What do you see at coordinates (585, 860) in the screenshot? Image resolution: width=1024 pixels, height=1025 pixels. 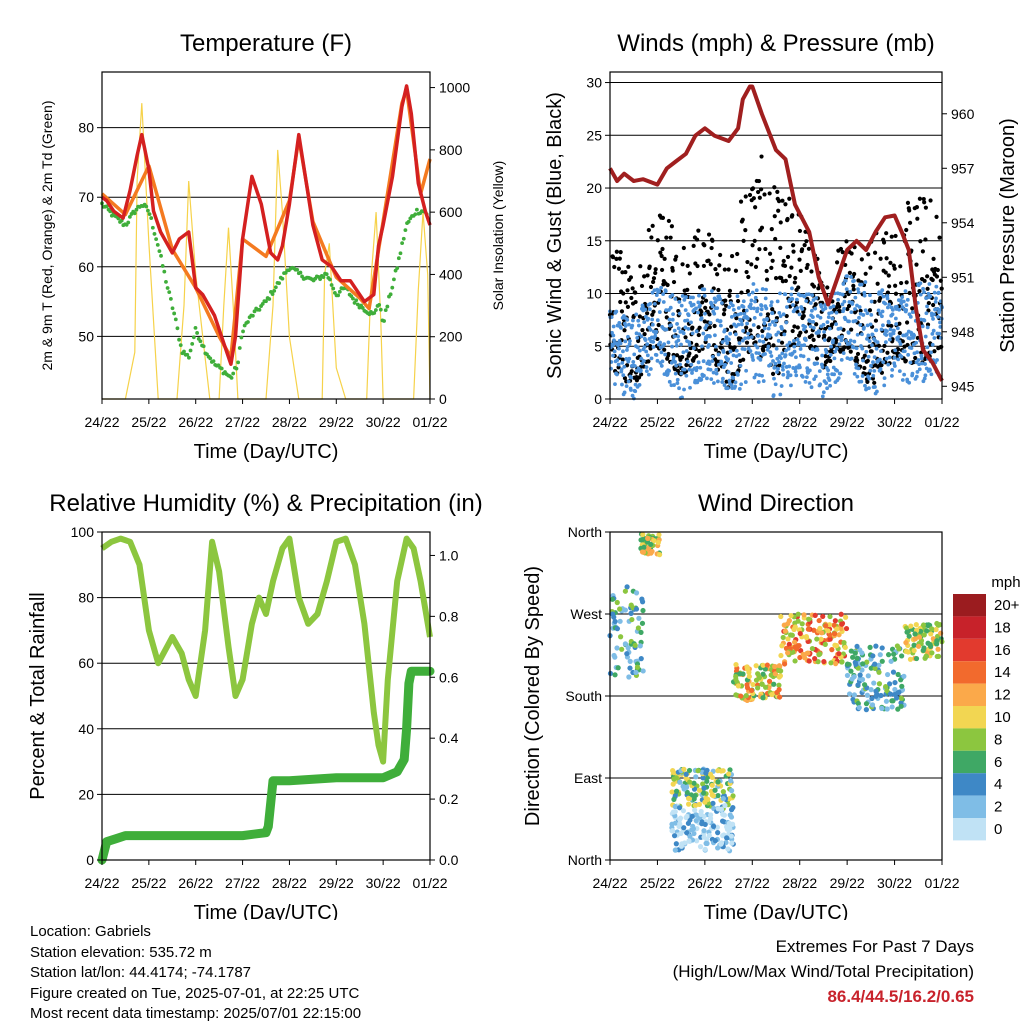 I see `y-tick-label: North` at bounding box center [585, 860].